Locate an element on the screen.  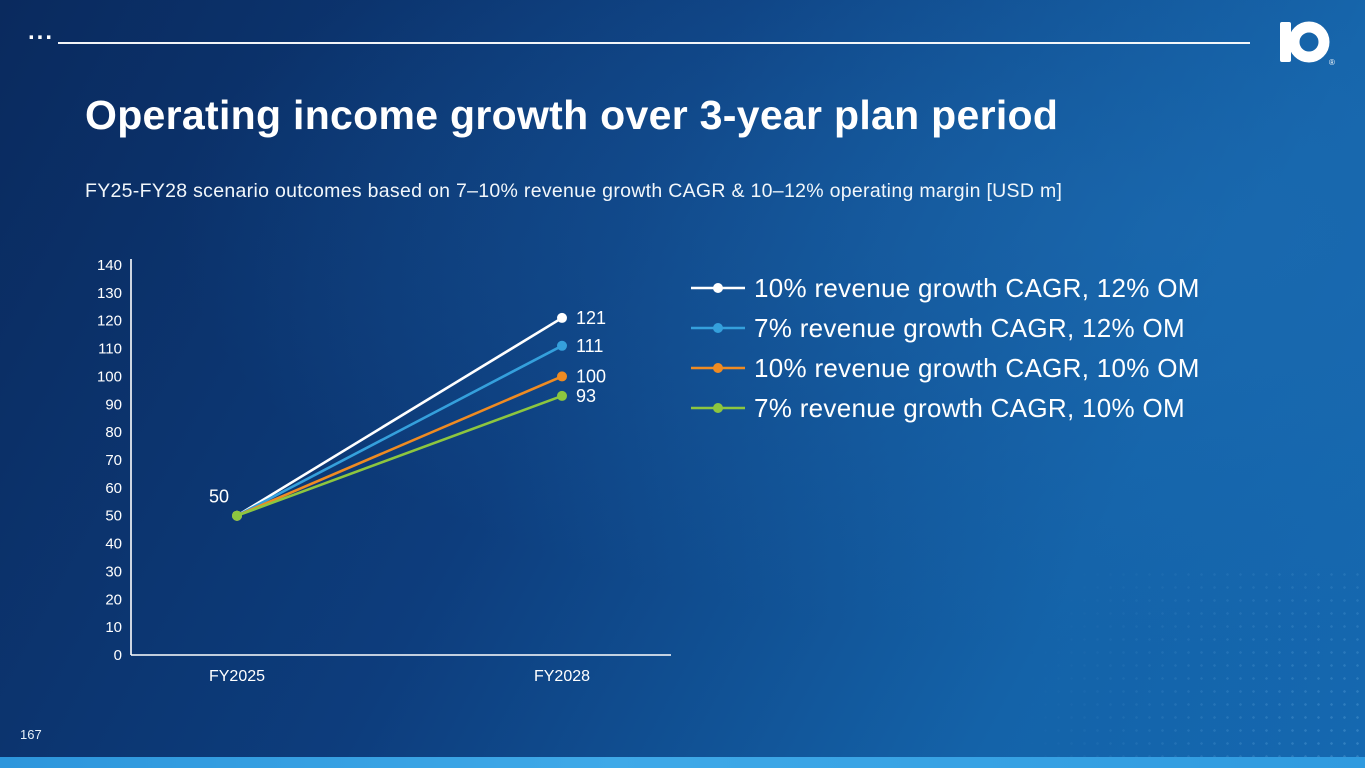
y-tick-label: 50 is located at coordinates (113, 516).